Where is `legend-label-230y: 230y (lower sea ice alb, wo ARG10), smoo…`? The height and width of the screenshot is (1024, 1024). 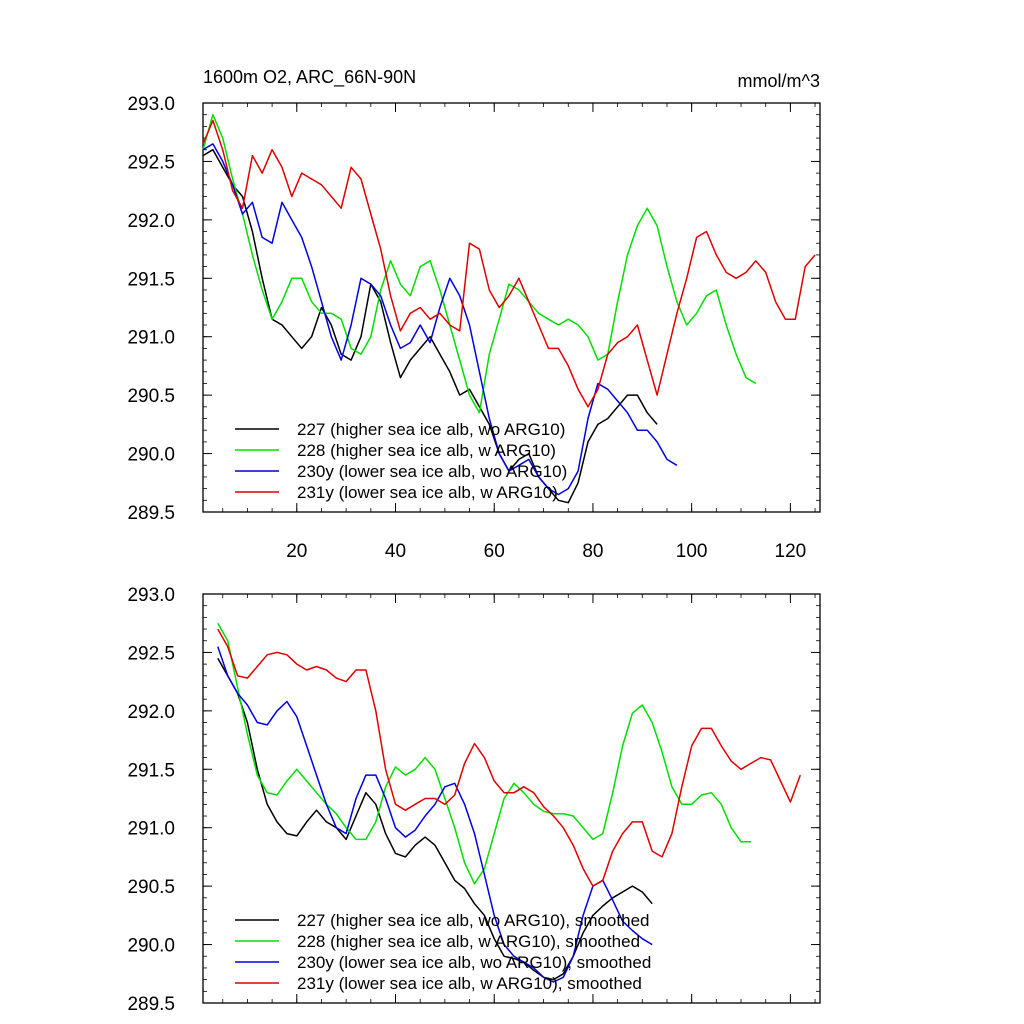
legend-label-230y: 230y (lower sea ice alb, wo ARG10), smoo… is located at coordinates (474, 962).